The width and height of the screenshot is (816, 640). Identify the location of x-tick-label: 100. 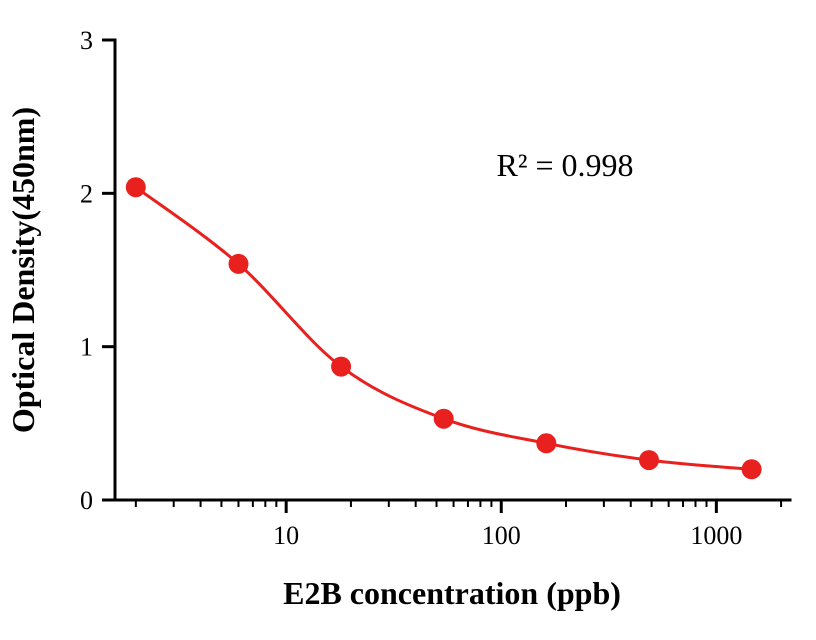
(501, 535).